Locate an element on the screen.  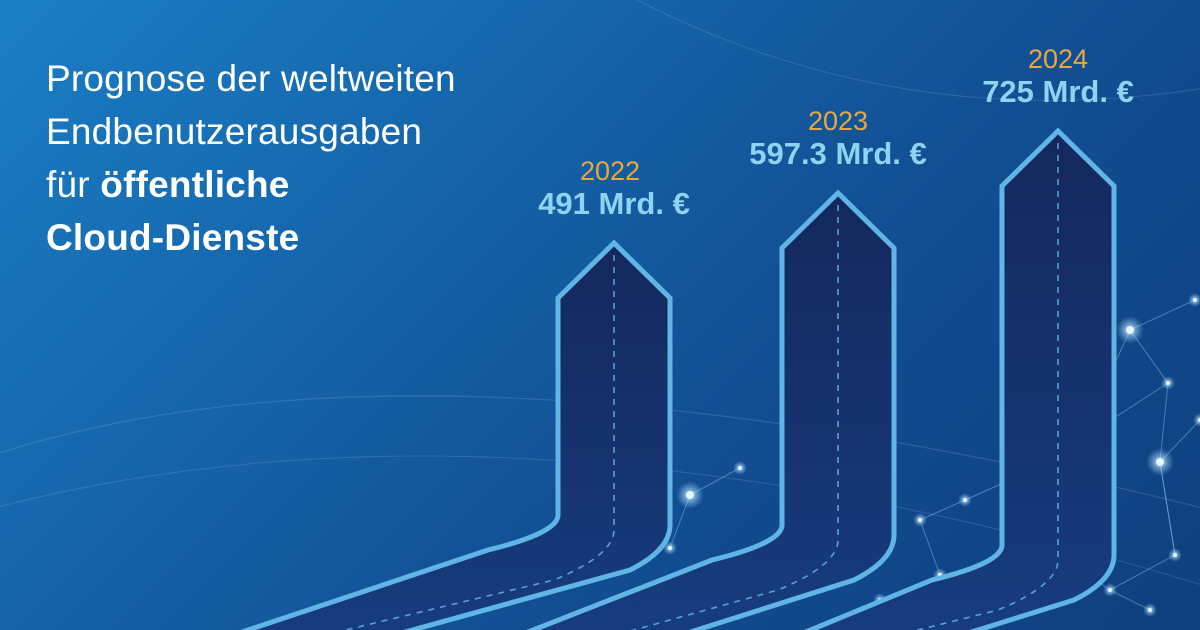
bar-2023-centerline is located at coordinates (735, 417).